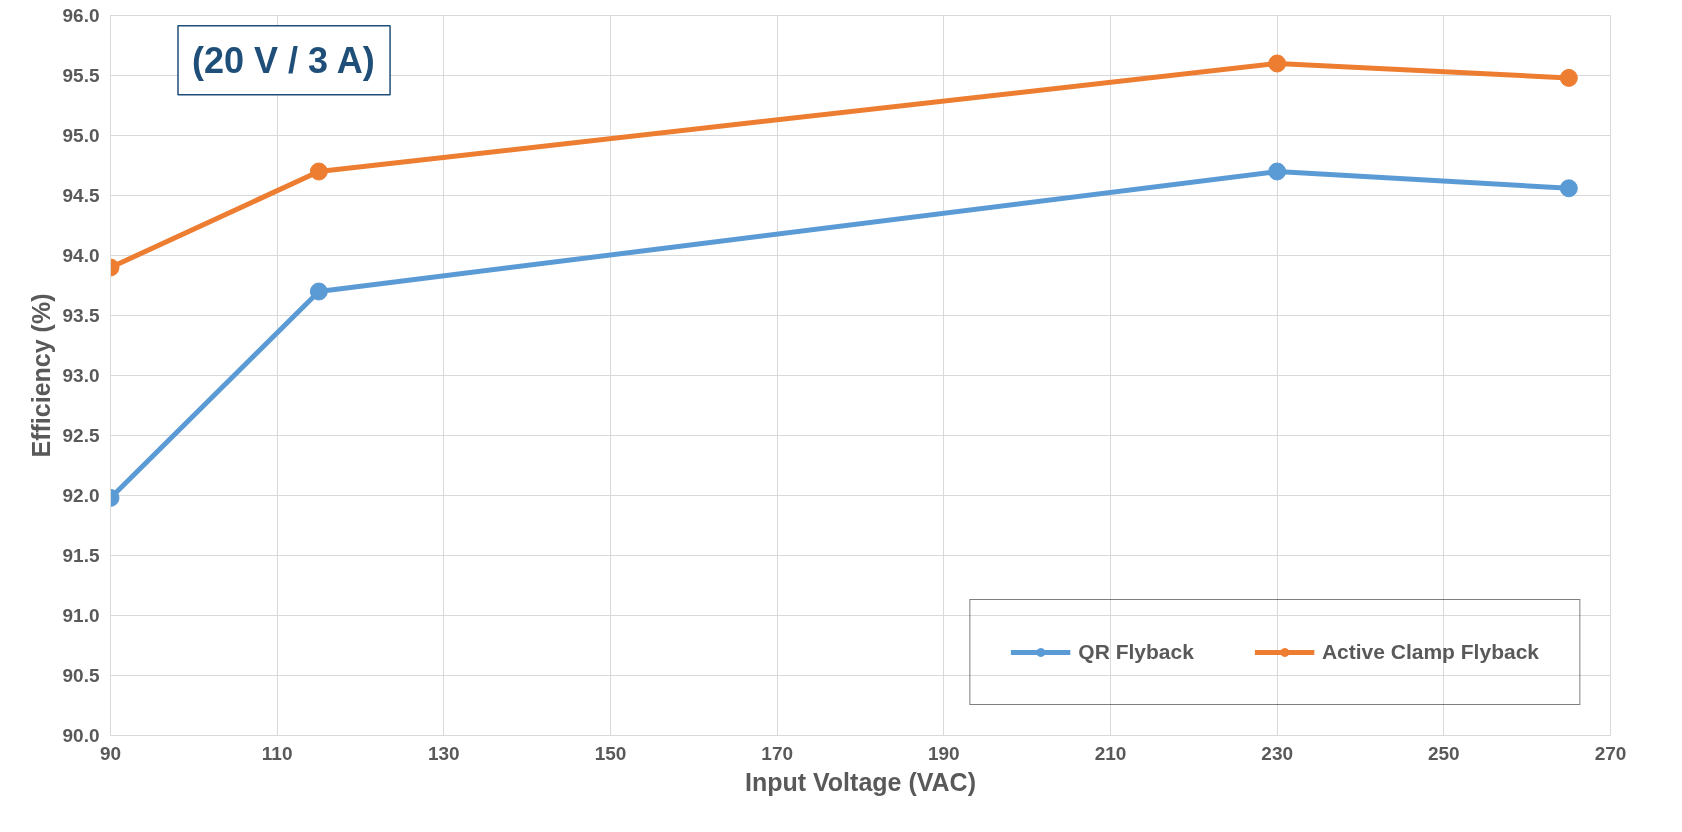  I want to click on y-axis-title: Efficiency (%), so click(40, 375).